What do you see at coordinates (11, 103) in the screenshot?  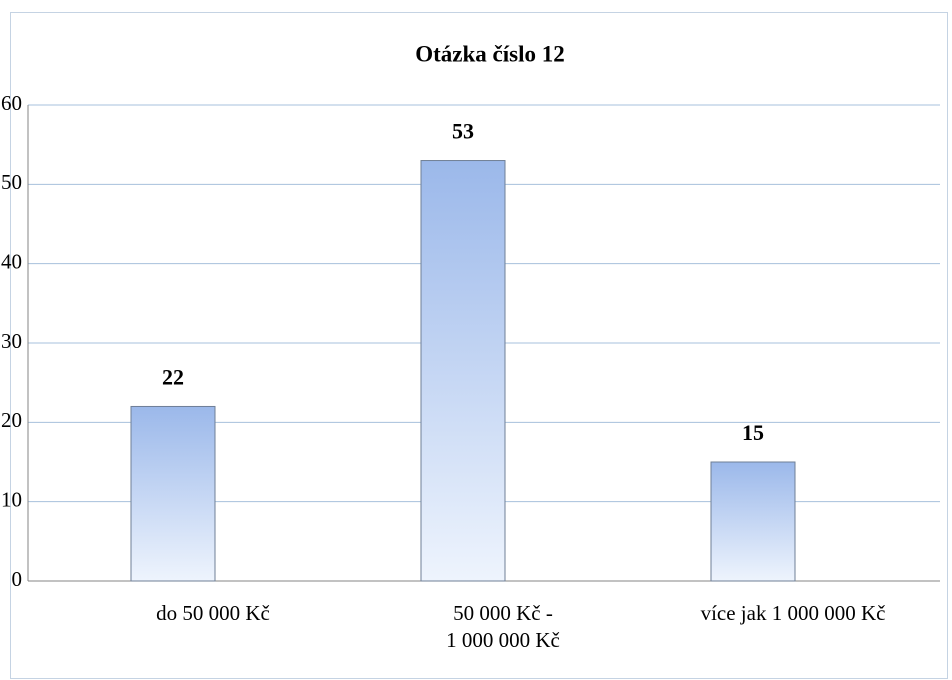 I see `y-tick-label: 60` at bounding box center [11, 103].